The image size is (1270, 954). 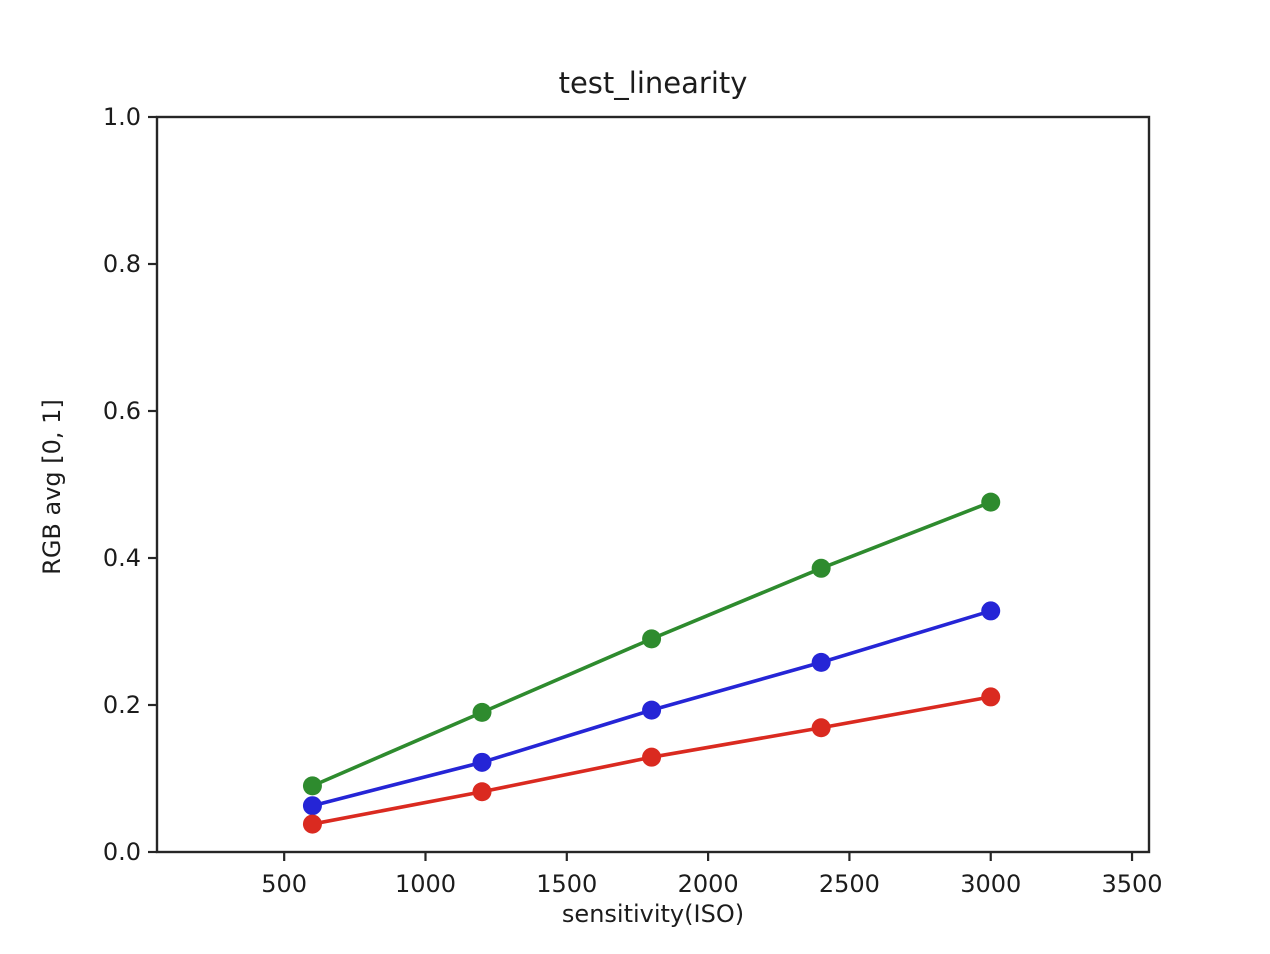 What do you see at coordinates (122, 411) in the screenshot?
I see `y-tick-label: 0.6` at bounding box center [122, 411].